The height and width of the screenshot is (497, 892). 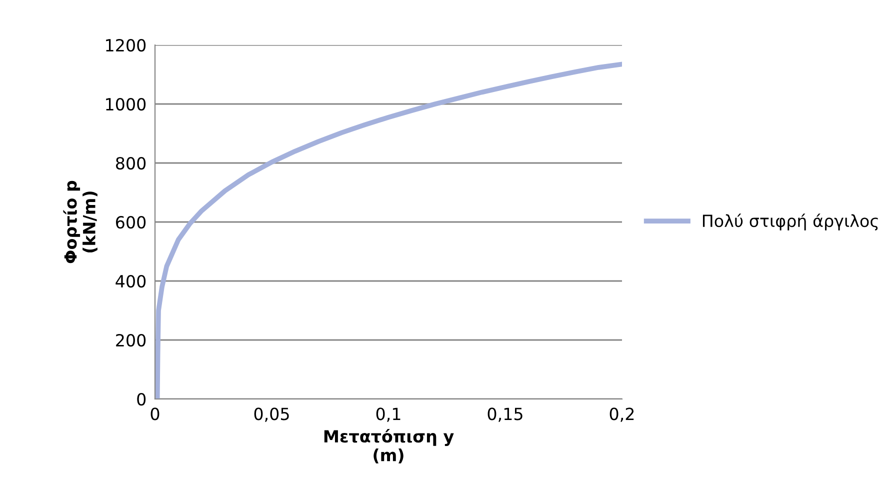 What do you see at coordinates (271, 415) in the screenshot?
I see `x-tick-label: 0,05` at bounding box center [271, 415].